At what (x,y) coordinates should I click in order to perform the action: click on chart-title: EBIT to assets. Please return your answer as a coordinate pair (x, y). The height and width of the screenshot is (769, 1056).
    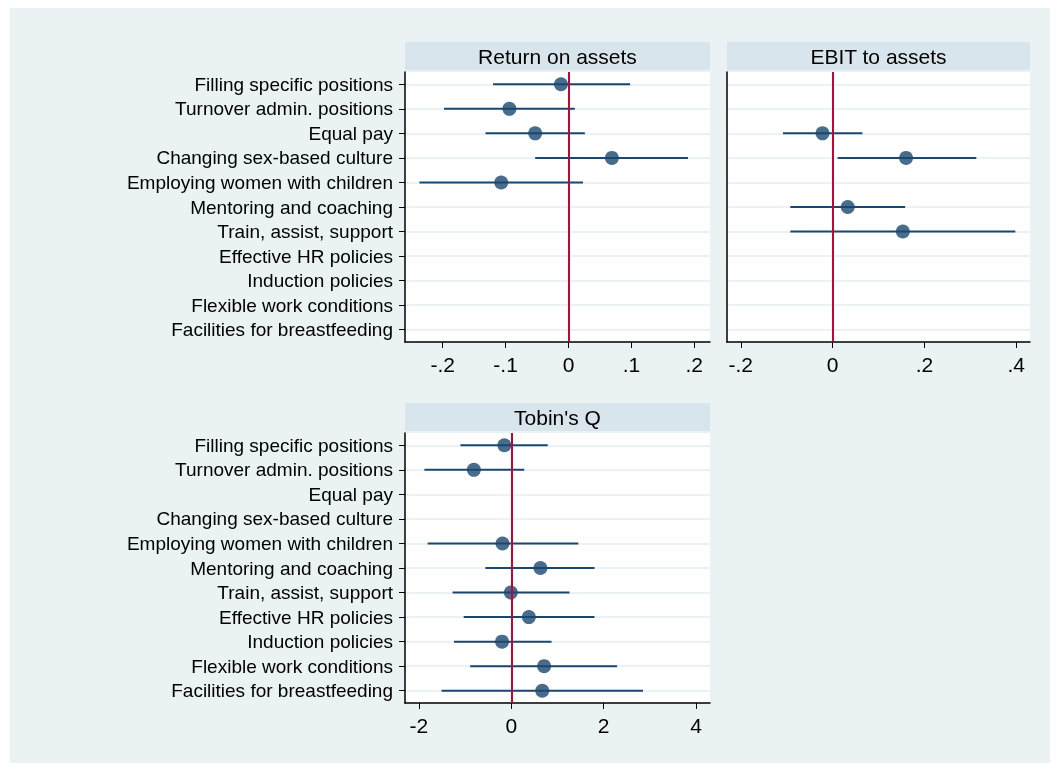
    Looking at the image, I should click on (878, 56).